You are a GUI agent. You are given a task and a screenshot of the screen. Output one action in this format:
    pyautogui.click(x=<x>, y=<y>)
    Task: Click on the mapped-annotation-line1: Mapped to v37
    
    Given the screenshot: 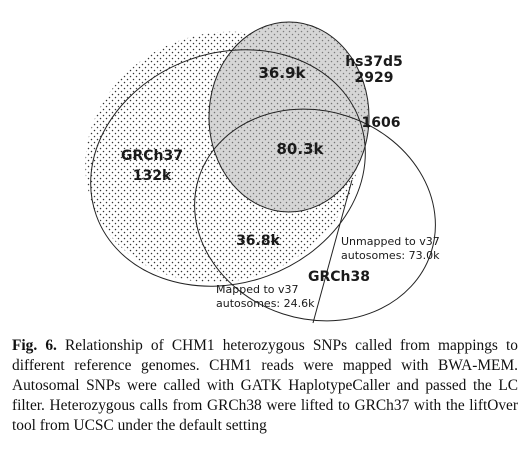 What is the action you would take?
    pyautogui.click(x=257, y=289)
    